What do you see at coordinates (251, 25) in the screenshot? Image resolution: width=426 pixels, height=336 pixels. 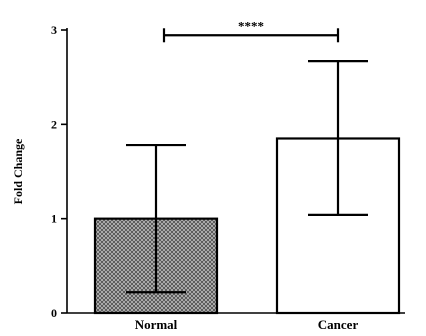 I see `significance-label: ****` at bounding box center [251, 25].